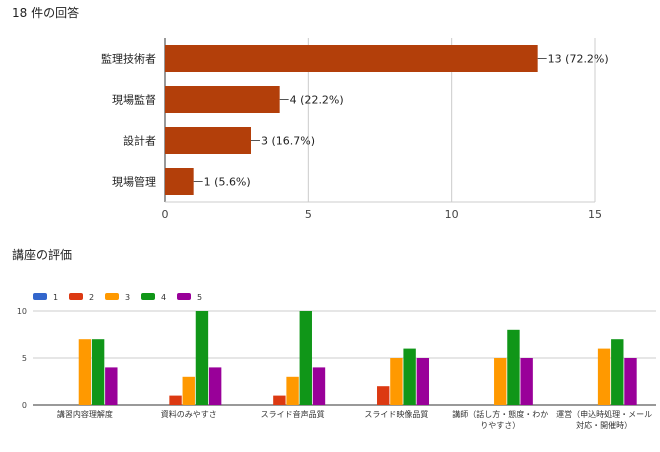 This screenshot has height=452, width=660. Describe the element at coordinates (189, 414) in the screenshot. I see `category-label: 資料のみやすさ` at that location.